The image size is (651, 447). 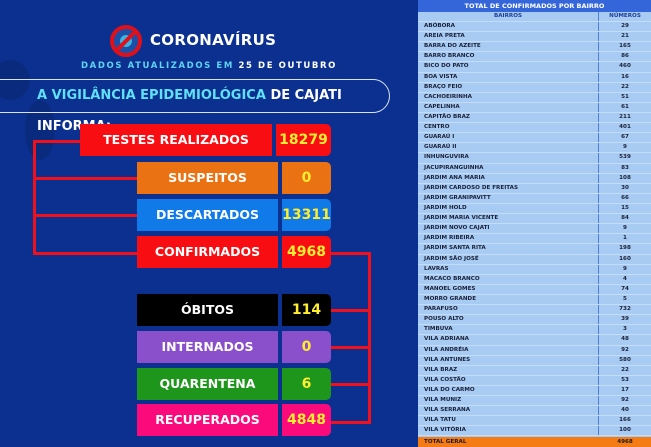 I want to click on stat-label-descartados: DESCARTADOS, so click(x=207, y=215).